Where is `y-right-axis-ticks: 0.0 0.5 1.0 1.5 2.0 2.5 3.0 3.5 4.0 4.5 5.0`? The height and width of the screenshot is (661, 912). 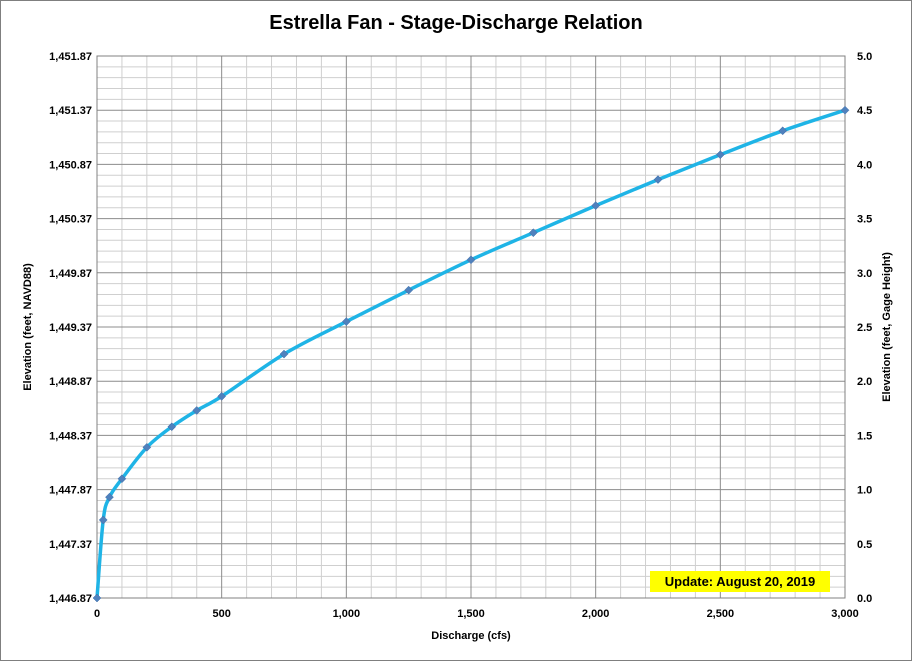 y-right-axis-ticks: 0.0 0.5 1.0 1.5 2.0 2.5 3.0 3.5 4.0 4.5 5.0 is located at coordinates (864, 328).